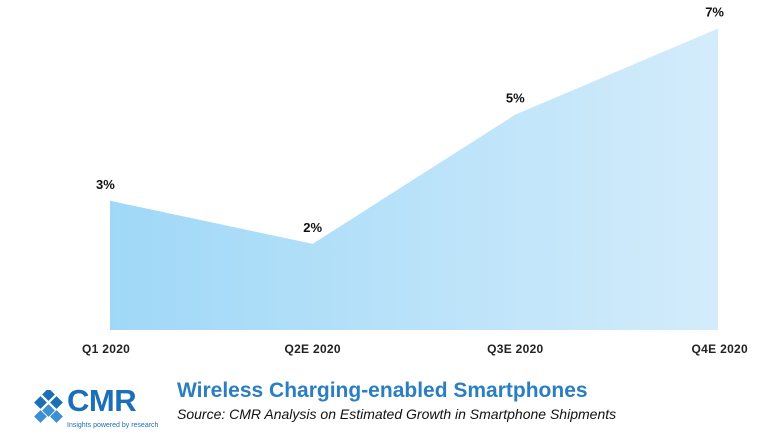 This screenshot has width=768, height=439. What do you see at coordinates (48, 406) in the screenshot?
I see `cube-logo-icon` at bounding box center [48, 406].